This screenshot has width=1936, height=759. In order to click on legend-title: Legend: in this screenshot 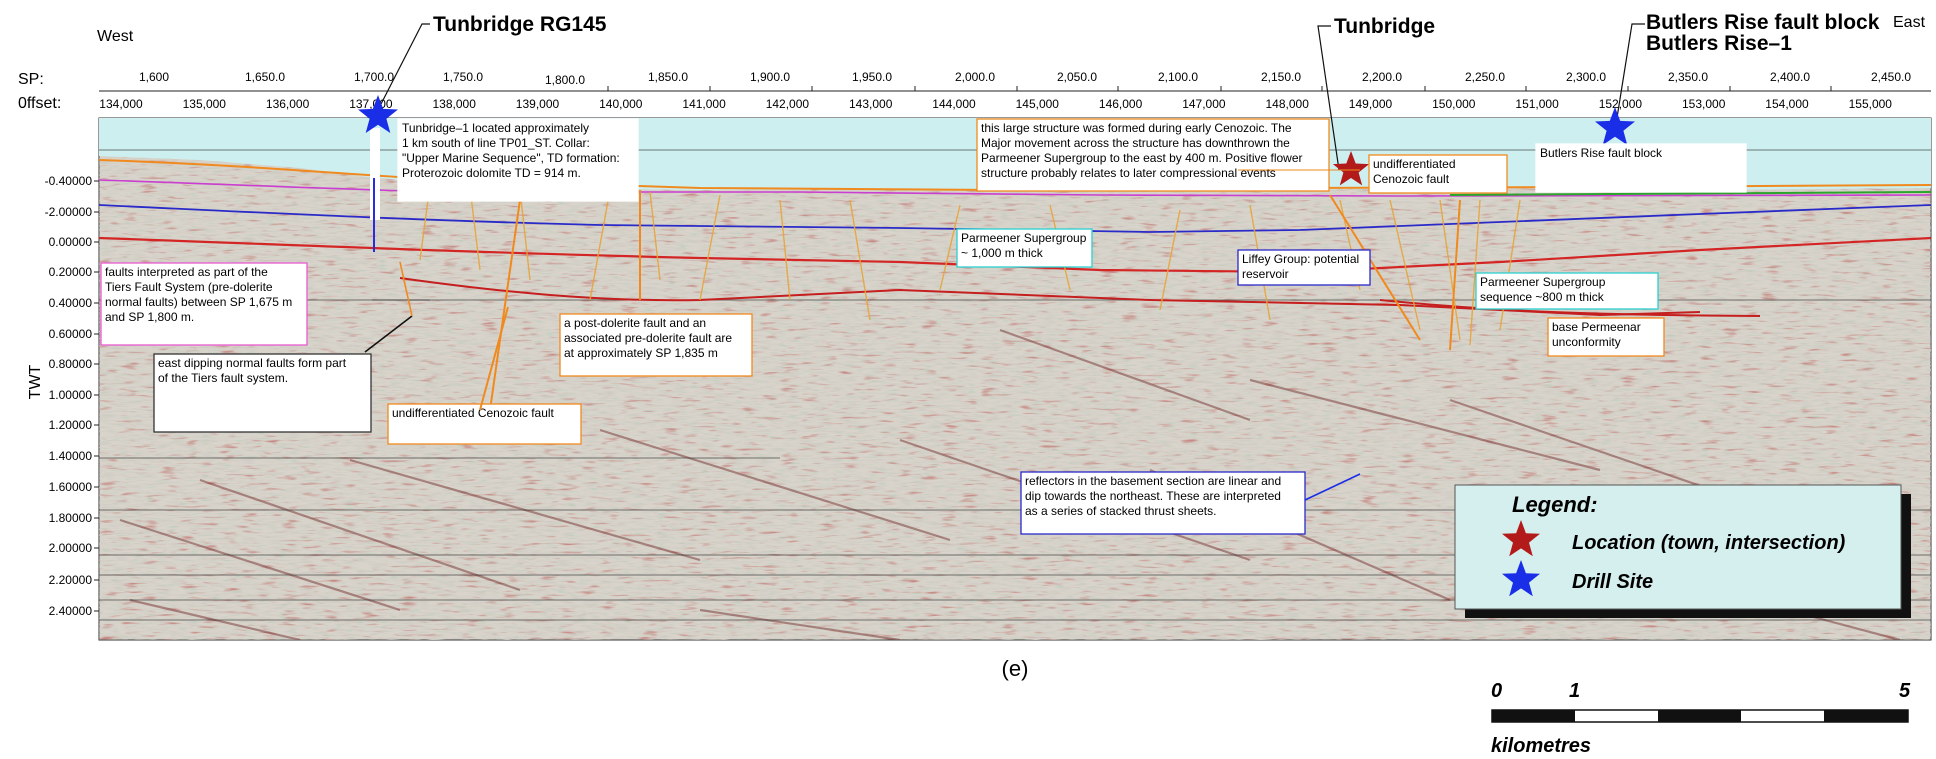, I will do `click(1555, 504)`.